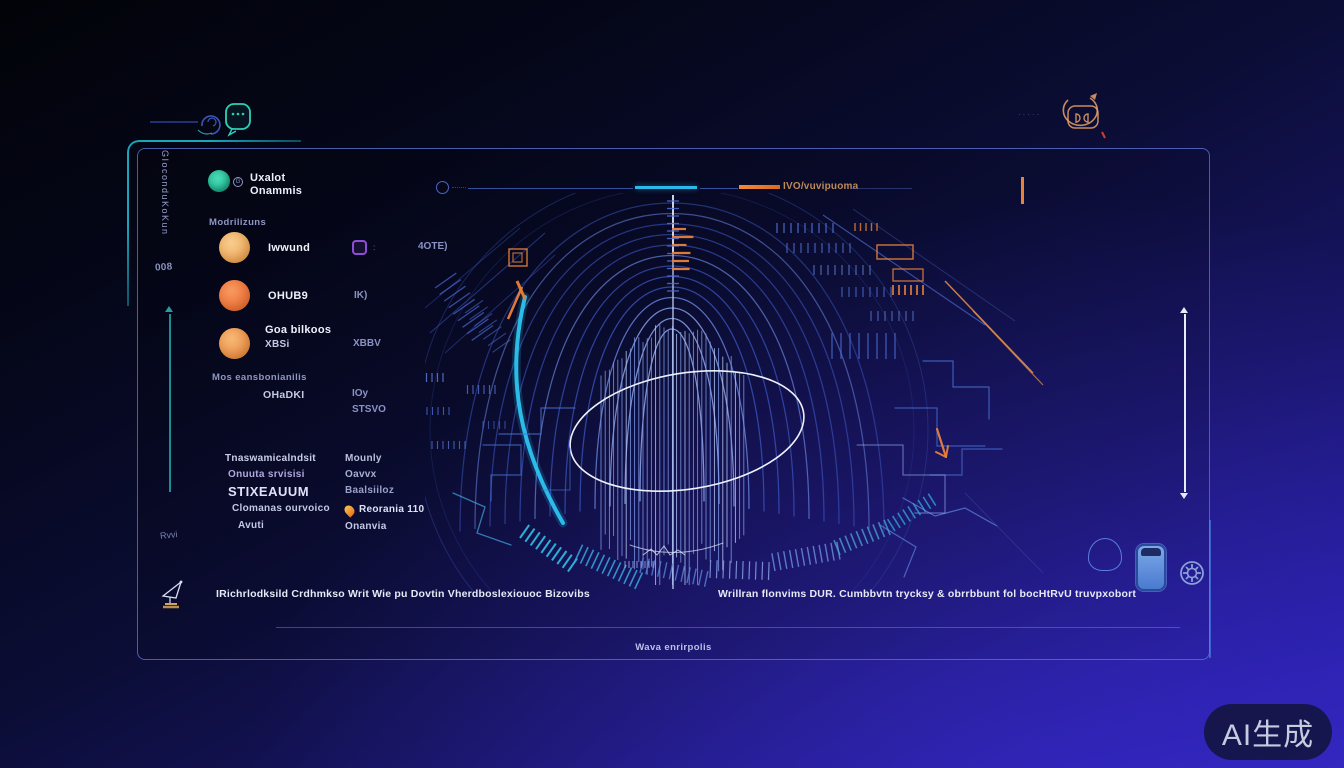  What do you see at coordinates (1105, 554) in the screenshot?
I see `blob-tool-icon` at bounding box center [1105, 554].